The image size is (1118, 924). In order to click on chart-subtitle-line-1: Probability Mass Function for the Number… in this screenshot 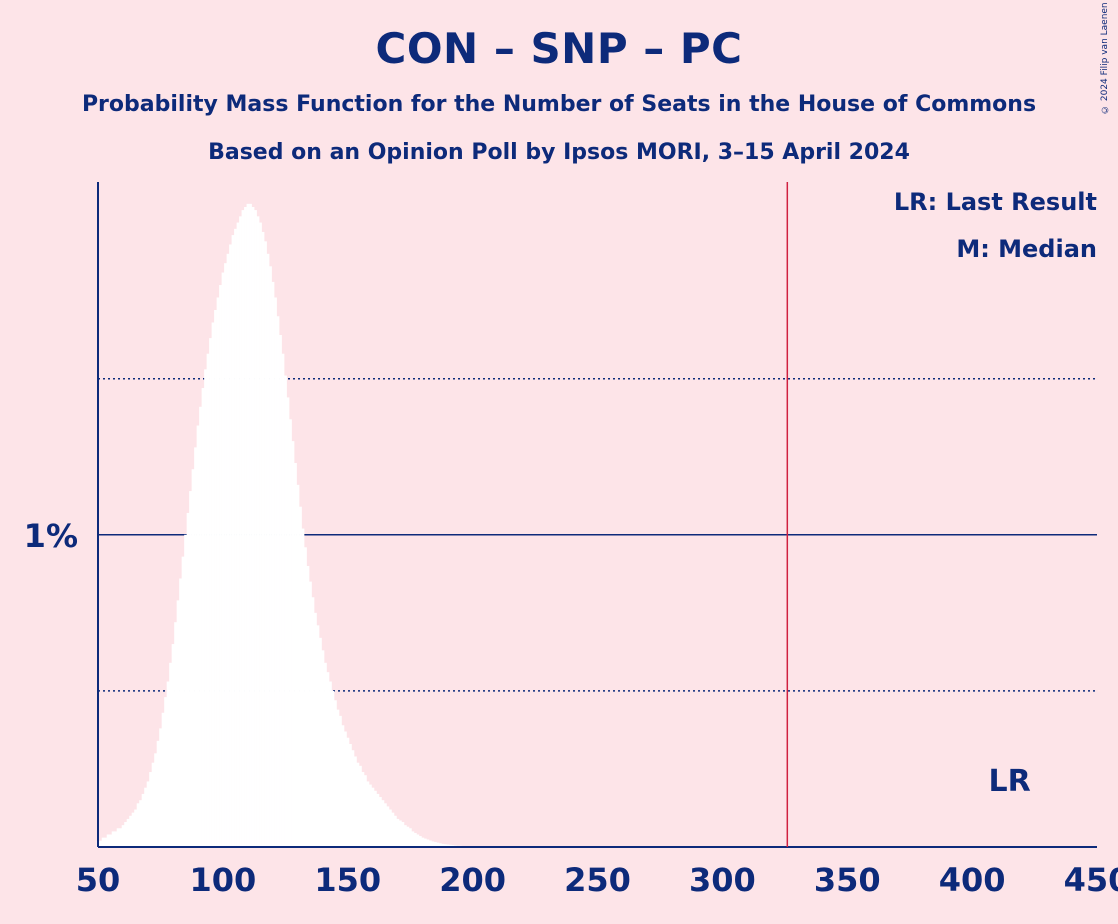, I will do `click(559, 104)`.